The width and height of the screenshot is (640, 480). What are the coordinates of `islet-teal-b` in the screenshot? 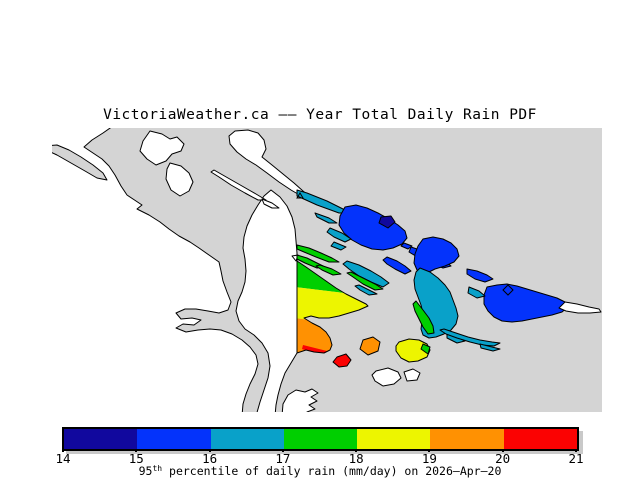 It's located at (339, 235).